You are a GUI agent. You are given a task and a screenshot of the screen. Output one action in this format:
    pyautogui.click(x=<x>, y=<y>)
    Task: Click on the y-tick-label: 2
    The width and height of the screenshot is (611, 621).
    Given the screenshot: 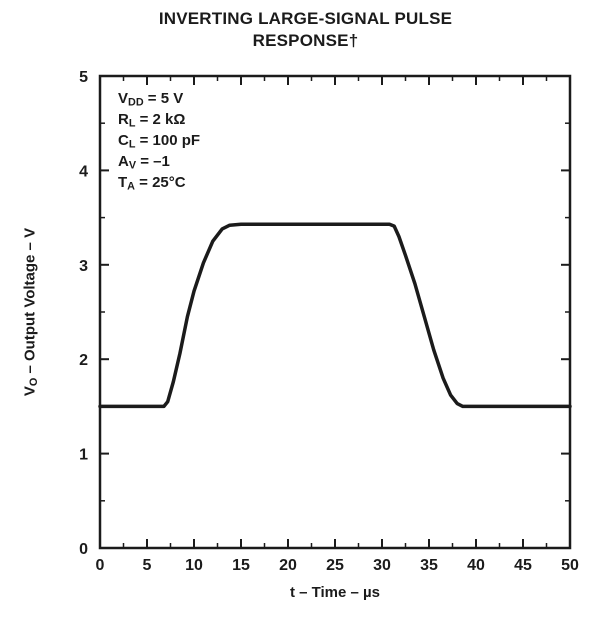 What is the action you would take?
    pyautogui.click(x=83, y=360)
    